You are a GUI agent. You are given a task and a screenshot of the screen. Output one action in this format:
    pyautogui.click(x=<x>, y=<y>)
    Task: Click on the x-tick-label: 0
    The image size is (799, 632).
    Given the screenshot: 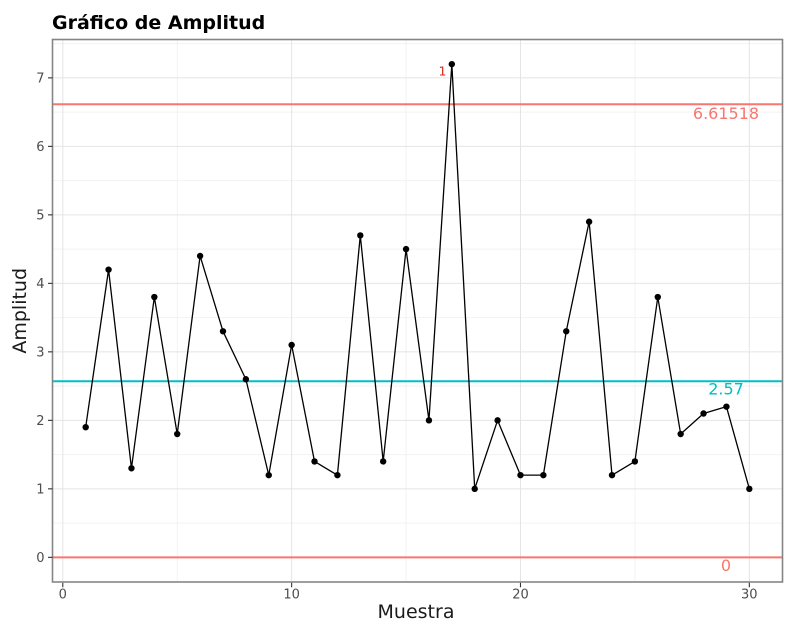 What is the action you would take?
    pyautogui.click(x=63, y=595)
    